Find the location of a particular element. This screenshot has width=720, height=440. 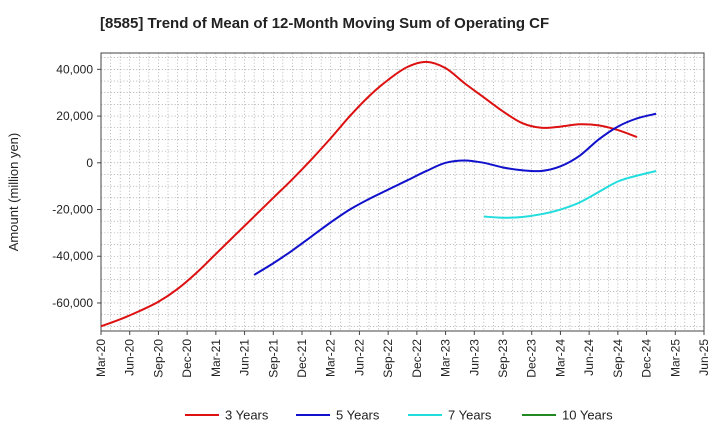

y-tick-label: -40,000 is located at coordinates (72, 256).